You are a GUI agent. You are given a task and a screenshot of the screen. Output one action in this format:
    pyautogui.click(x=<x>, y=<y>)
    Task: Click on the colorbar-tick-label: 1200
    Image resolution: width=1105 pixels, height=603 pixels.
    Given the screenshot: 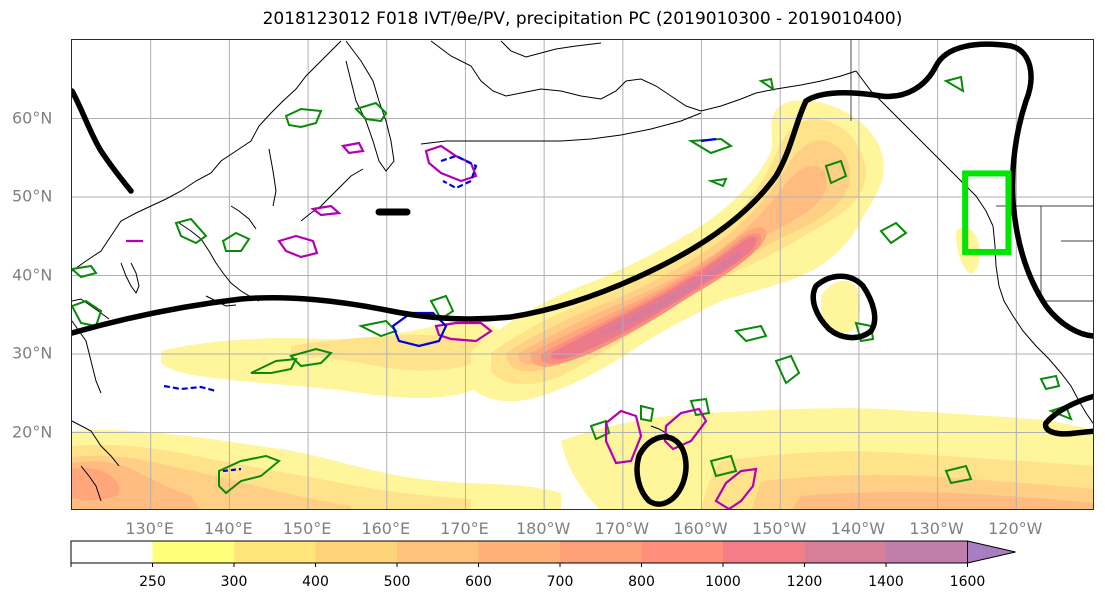 What is the action you would take?
    pyautogui.click(x=804, y=582)
    